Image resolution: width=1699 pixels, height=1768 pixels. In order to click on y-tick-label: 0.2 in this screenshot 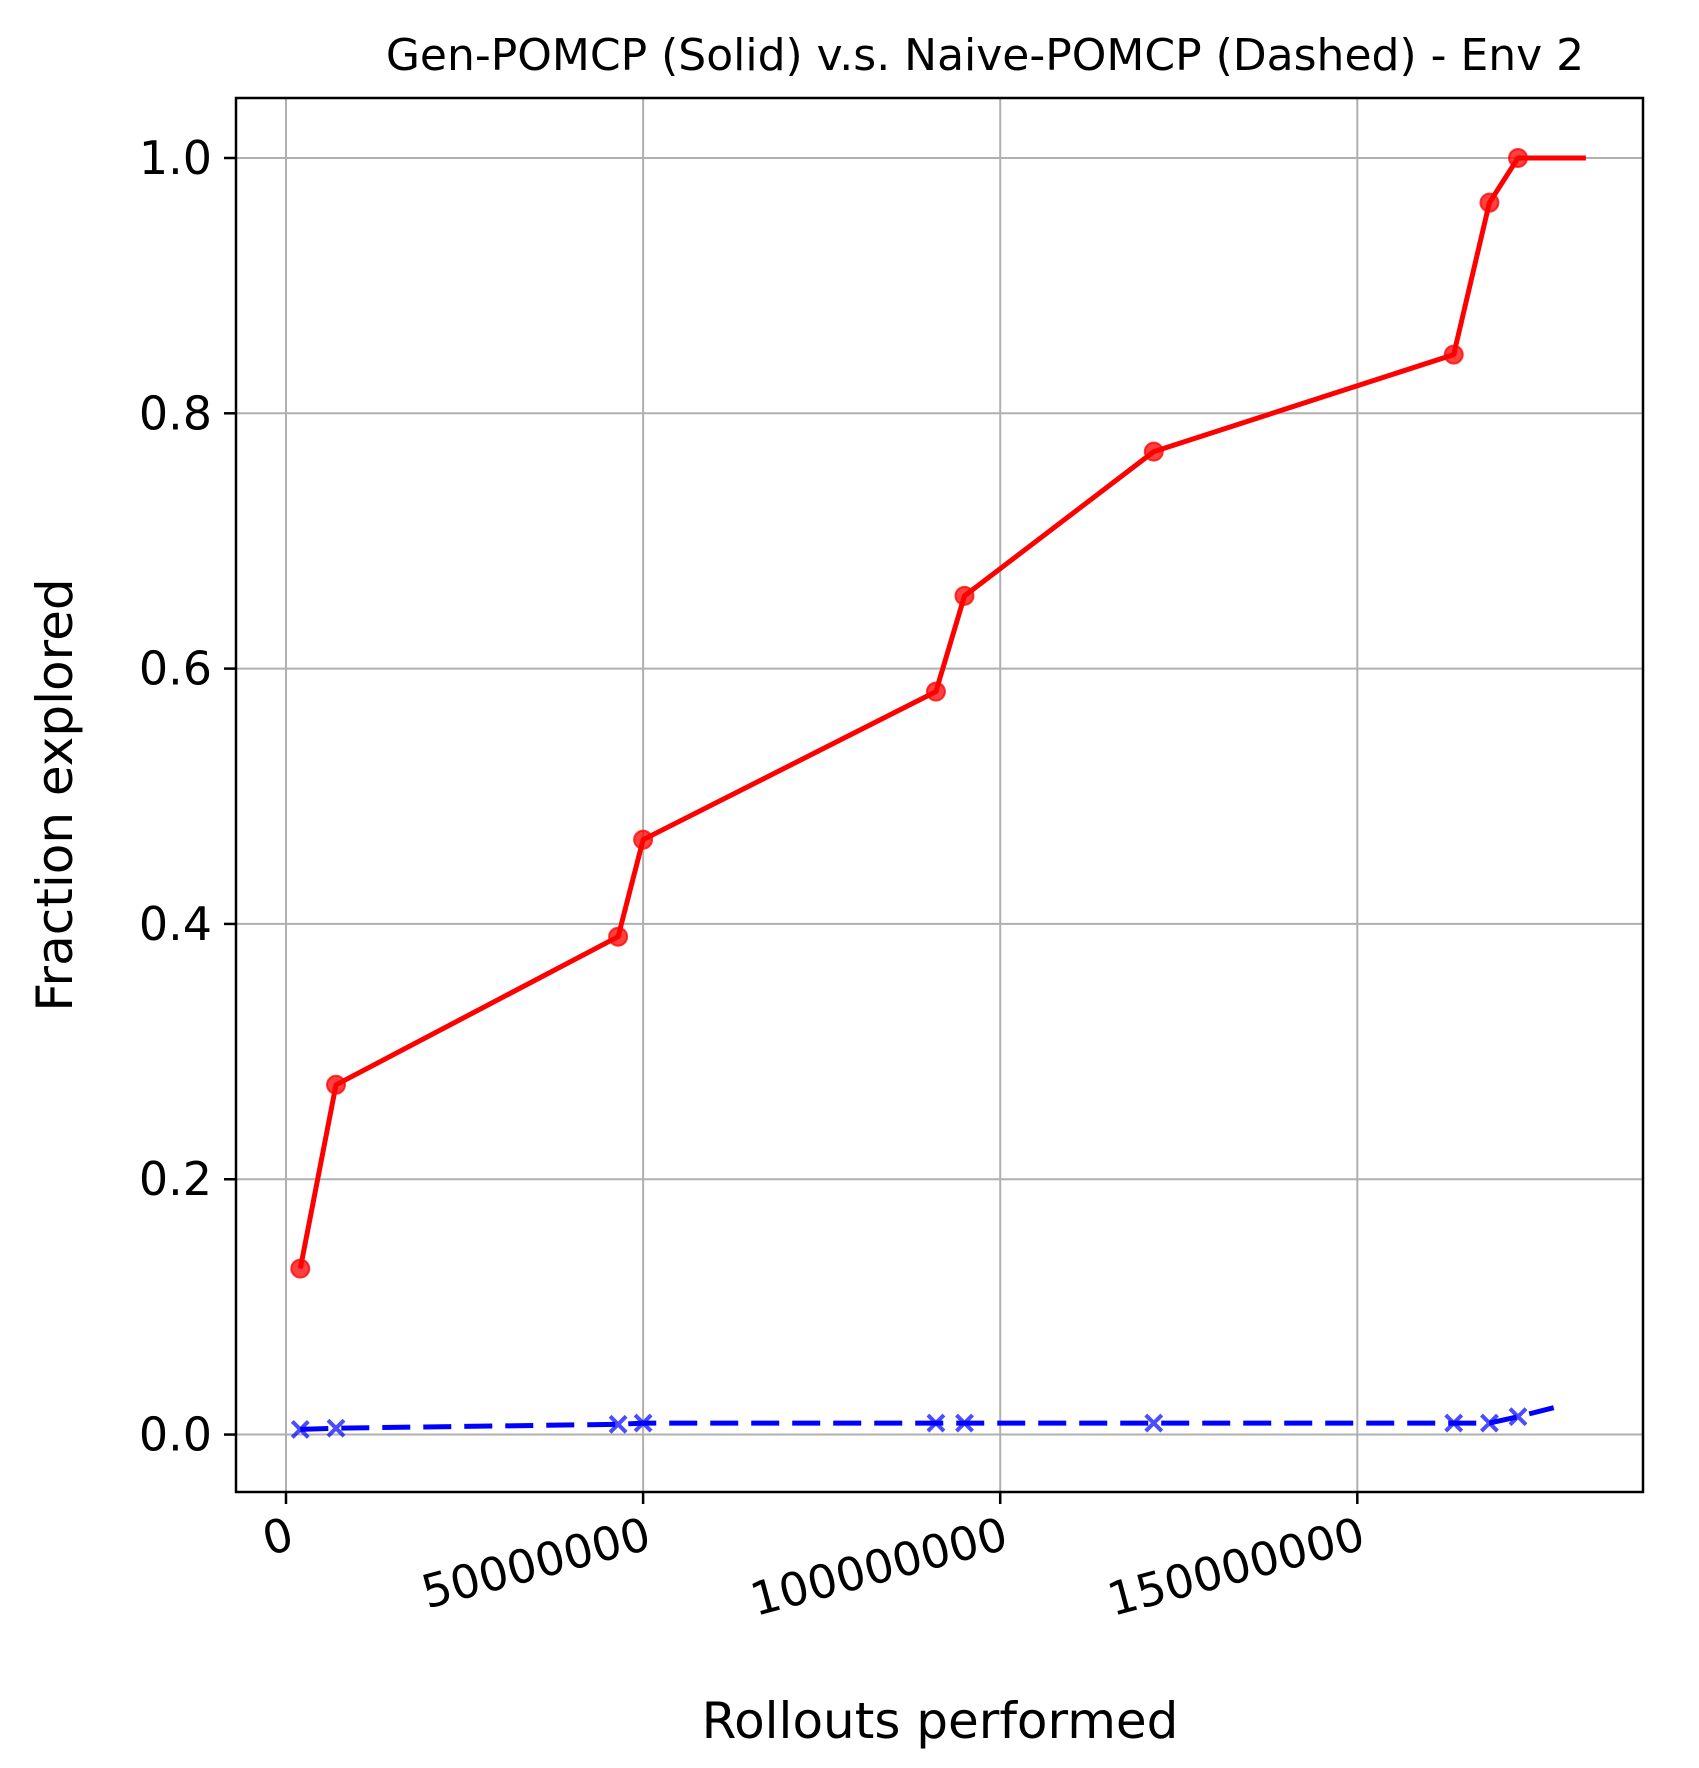, I will do `click(175, 1179)`.